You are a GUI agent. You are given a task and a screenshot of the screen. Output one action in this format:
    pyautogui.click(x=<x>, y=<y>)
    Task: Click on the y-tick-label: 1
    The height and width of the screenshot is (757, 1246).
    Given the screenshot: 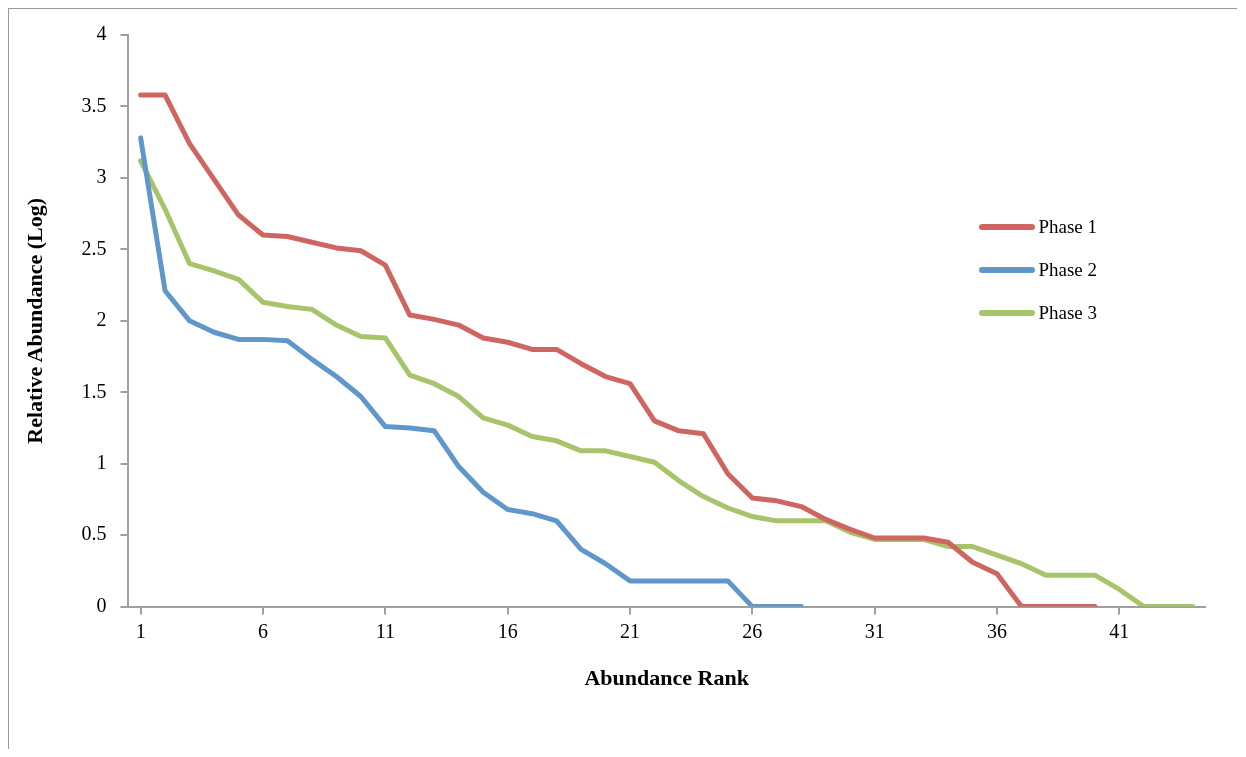 What is the action you would take?
    pyautogui.click(x=101, y=461)
    